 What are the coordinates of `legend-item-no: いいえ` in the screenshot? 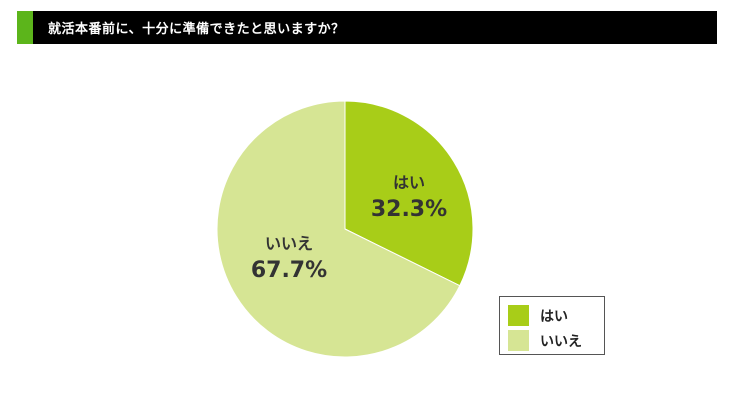 It's located at (545, 340).